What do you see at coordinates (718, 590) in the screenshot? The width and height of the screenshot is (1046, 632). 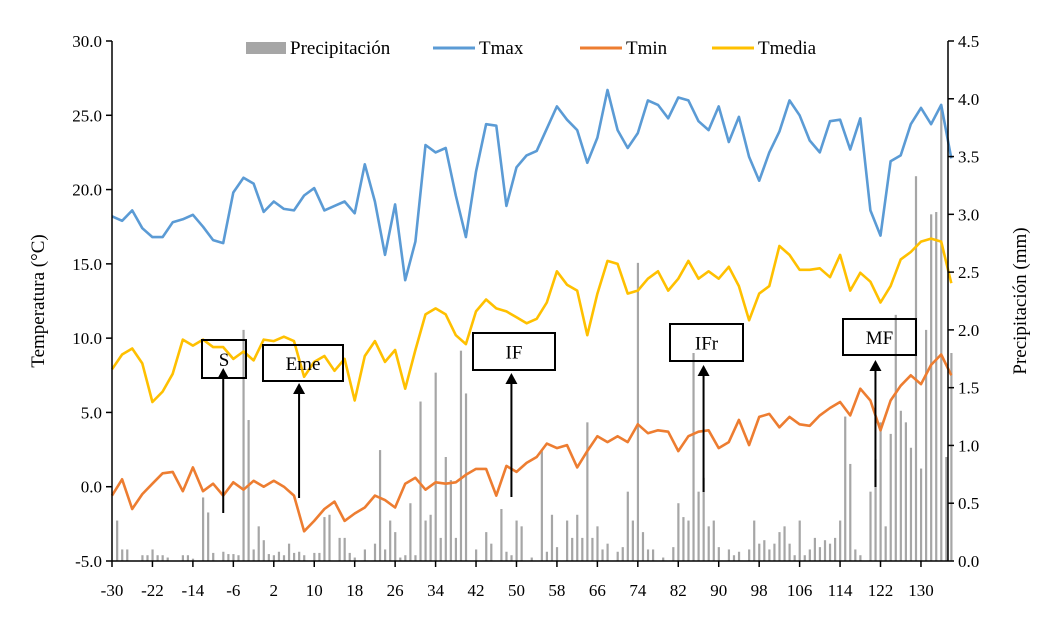 I see `x-tick-label: 90` at bounding box center [718, 590].